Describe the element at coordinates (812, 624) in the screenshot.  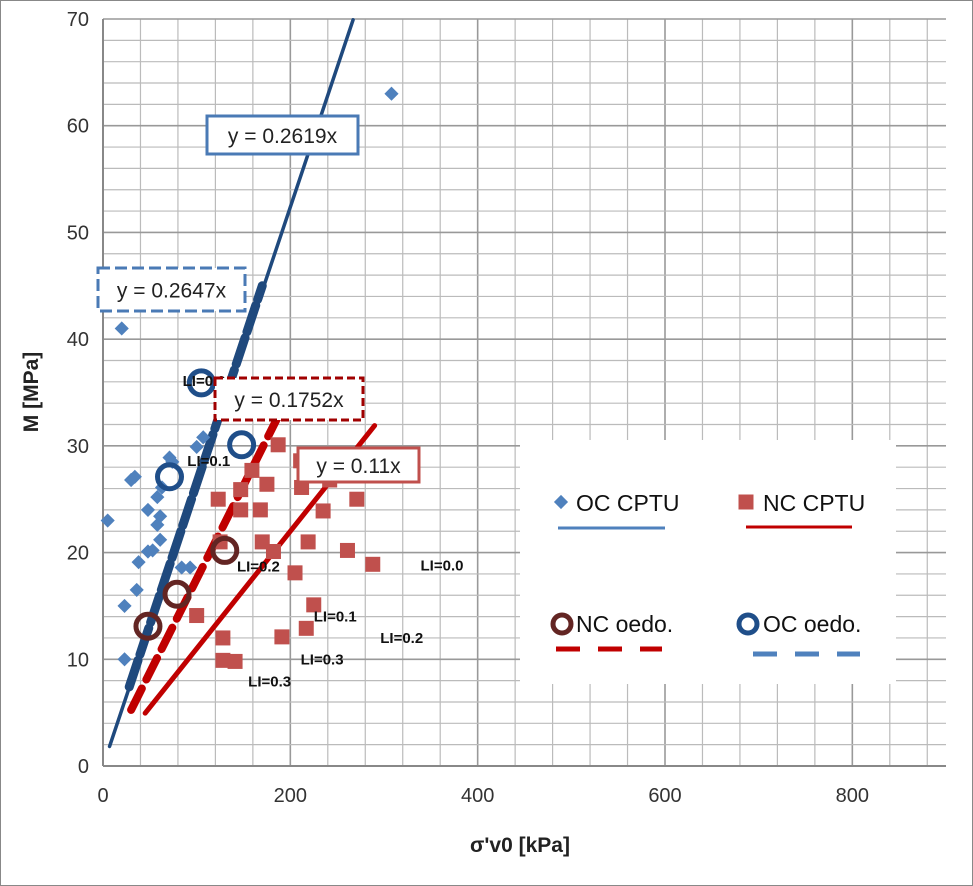
I see `legend-oc-oedo-label: OC oedo.` at that location.